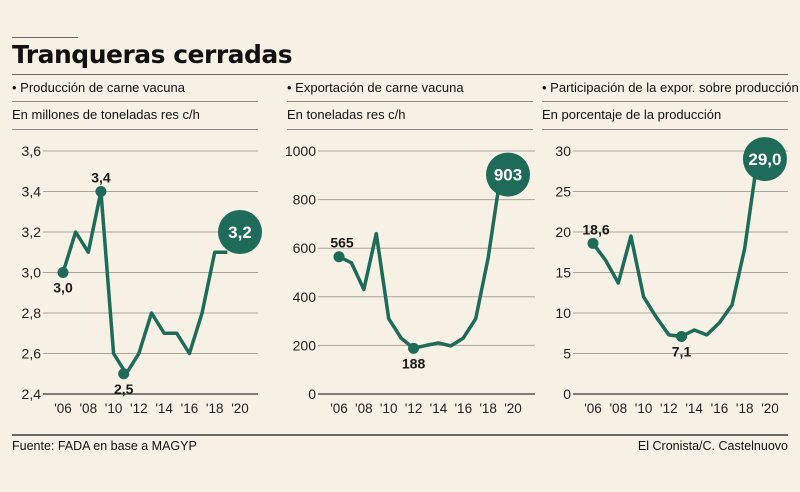  What do you see at coordinates (305, 345) in the screenshot?
I see `y-tick-label: 200` at bounding box center [305, 345].